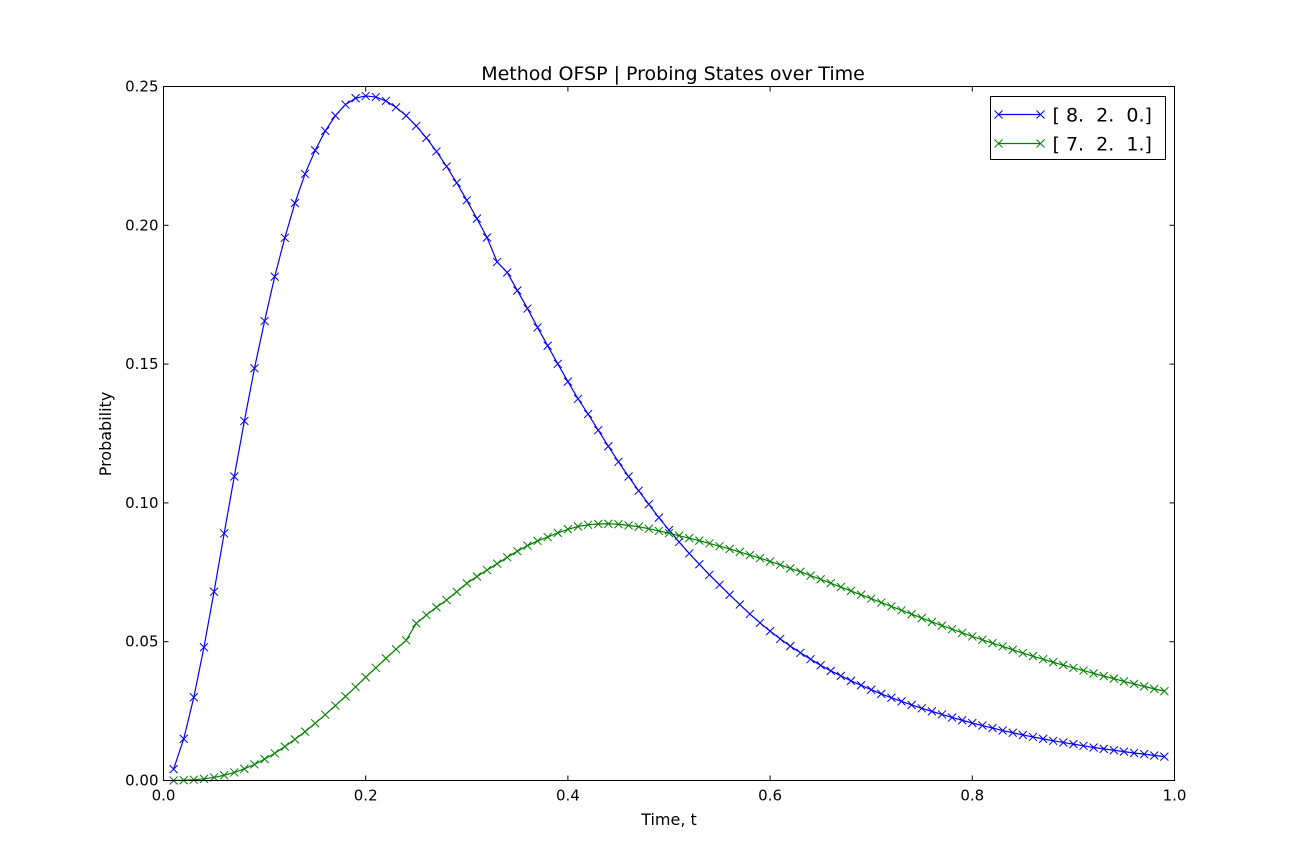  I want to click on legend-label: [ 8. 2. 0.], so click(1102, 116).